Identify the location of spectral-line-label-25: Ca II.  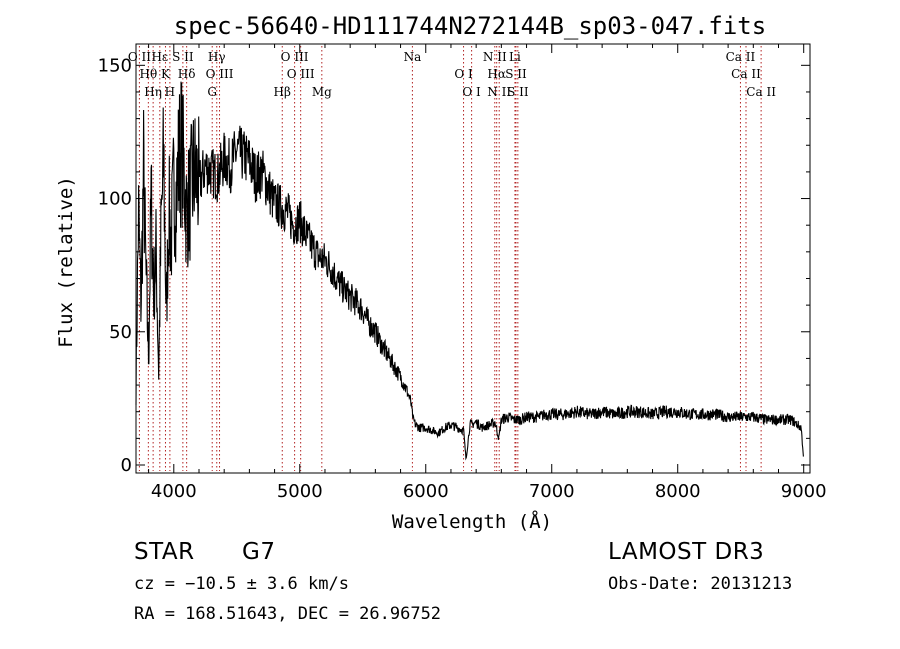
(746, 74).